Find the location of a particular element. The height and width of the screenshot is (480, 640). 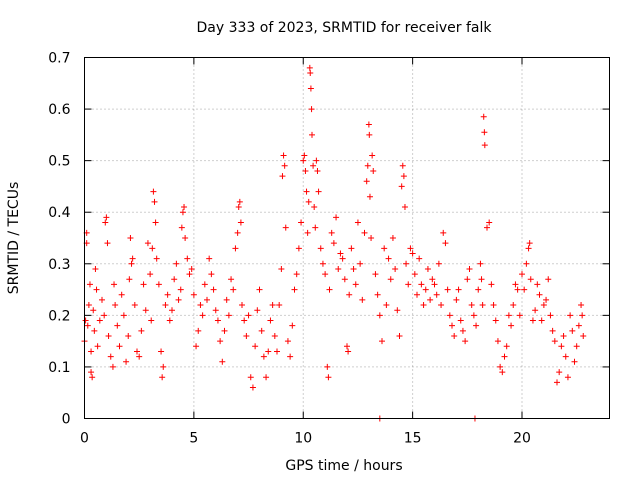

x-tick-label: 15 is located at coordinates (413, 439).